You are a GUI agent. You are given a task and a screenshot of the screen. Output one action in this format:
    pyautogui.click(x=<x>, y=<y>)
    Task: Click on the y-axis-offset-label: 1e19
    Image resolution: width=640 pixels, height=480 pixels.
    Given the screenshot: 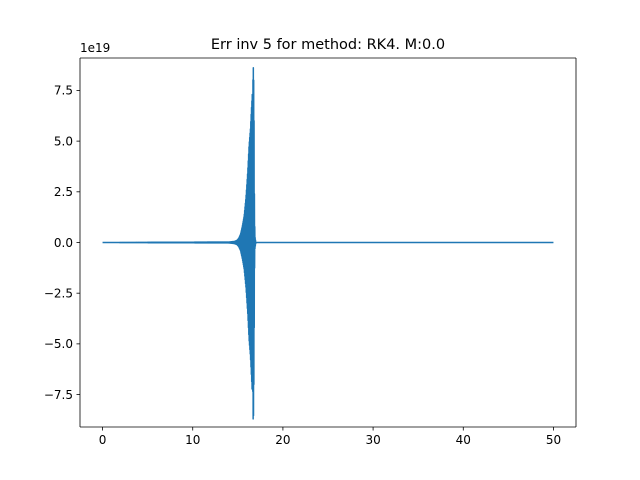 What is the action you would take?
    pyautogui.click(x=95, y=48)
    